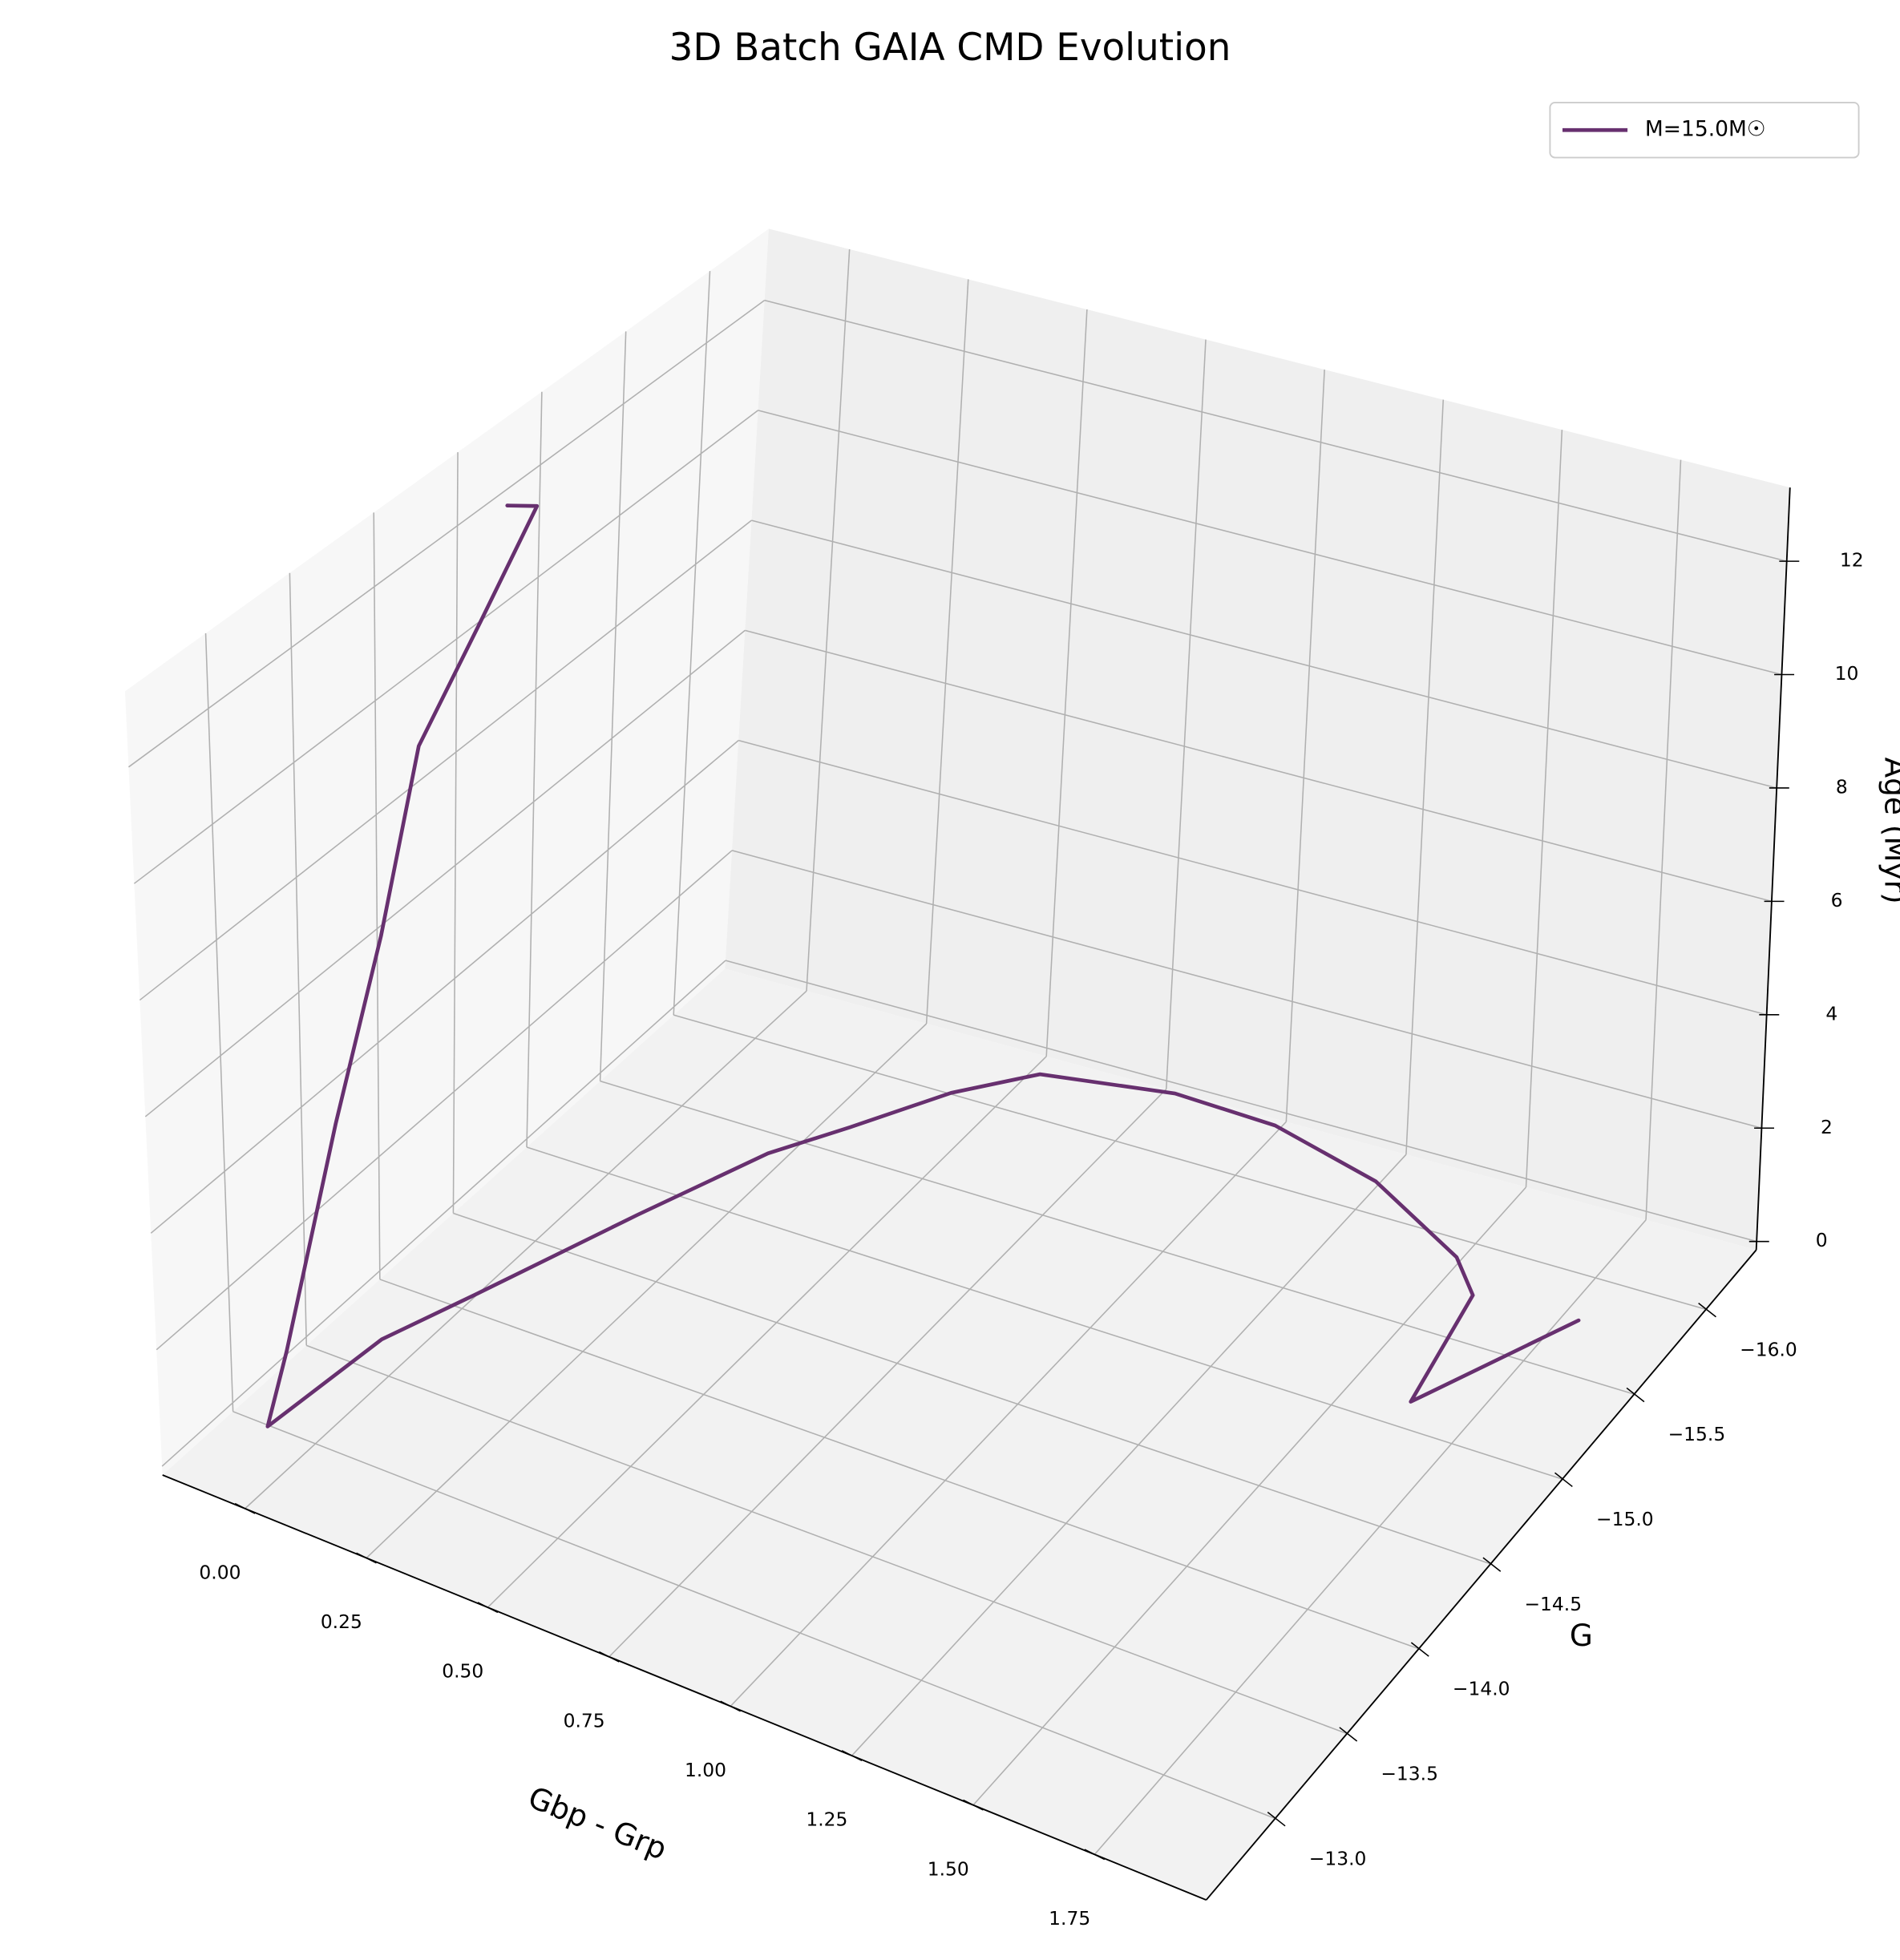 The height and width of the screenshot is (1960, 1900). Describe the element at coordinates (826, 1819) in the screenshot. I see `x-tick-label: 1.25` at that location.